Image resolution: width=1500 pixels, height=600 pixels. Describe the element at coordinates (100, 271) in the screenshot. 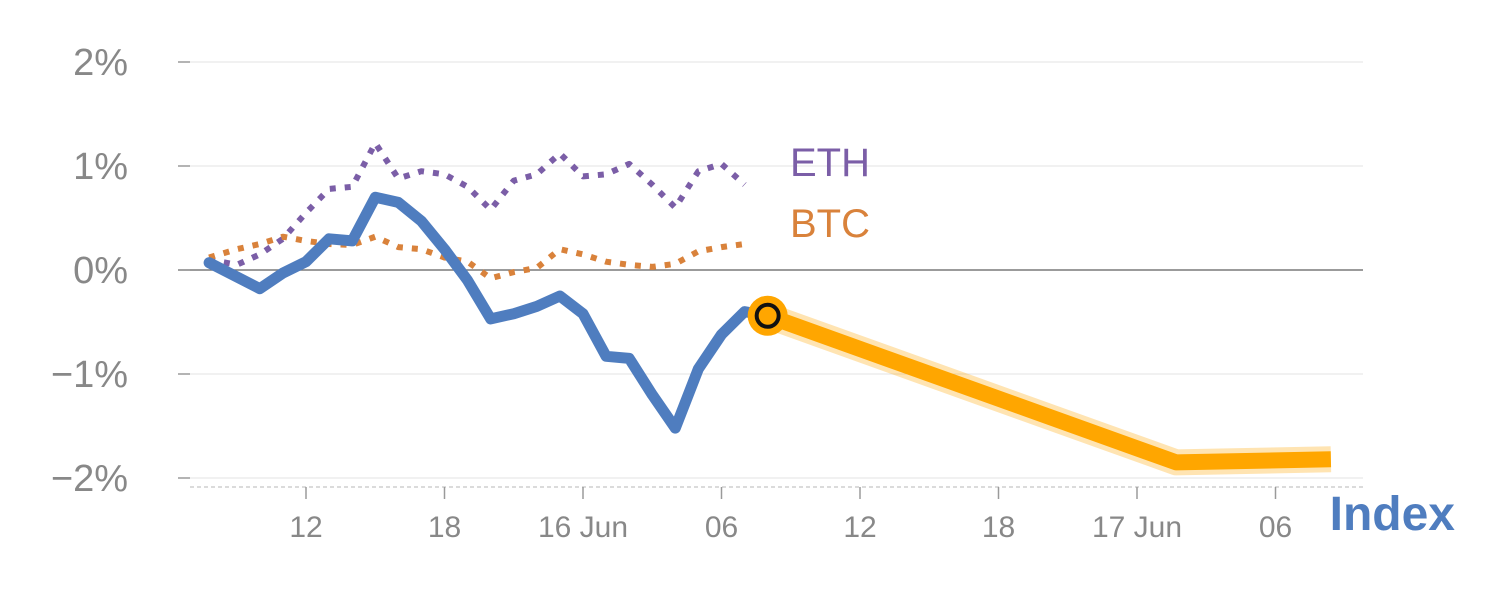

I see `y-tick-label: 0%` at that location.